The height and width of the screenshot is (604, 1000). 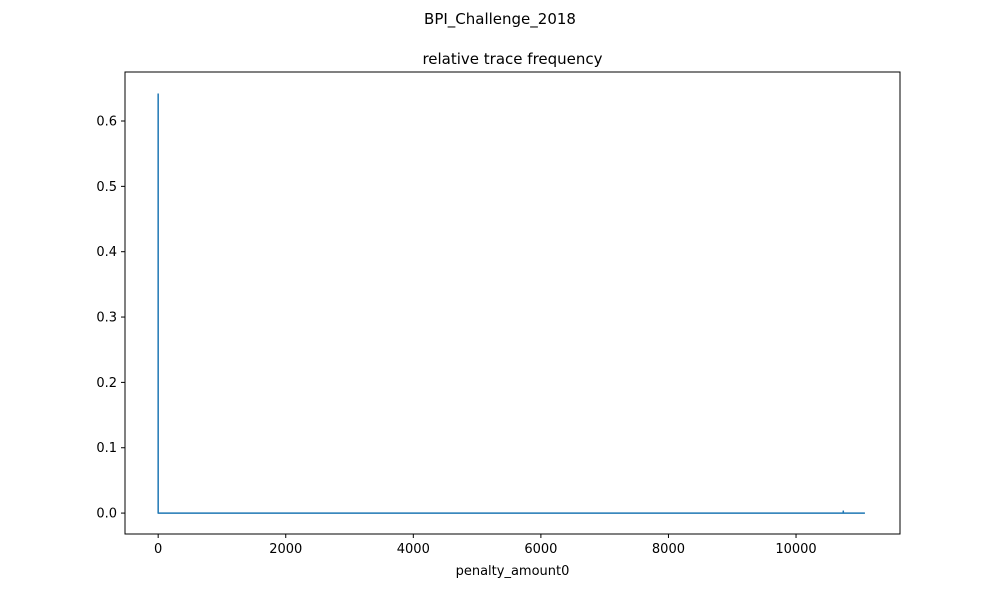 I want to click on y-tick-label: 0.0, so click(x=106, y=514).